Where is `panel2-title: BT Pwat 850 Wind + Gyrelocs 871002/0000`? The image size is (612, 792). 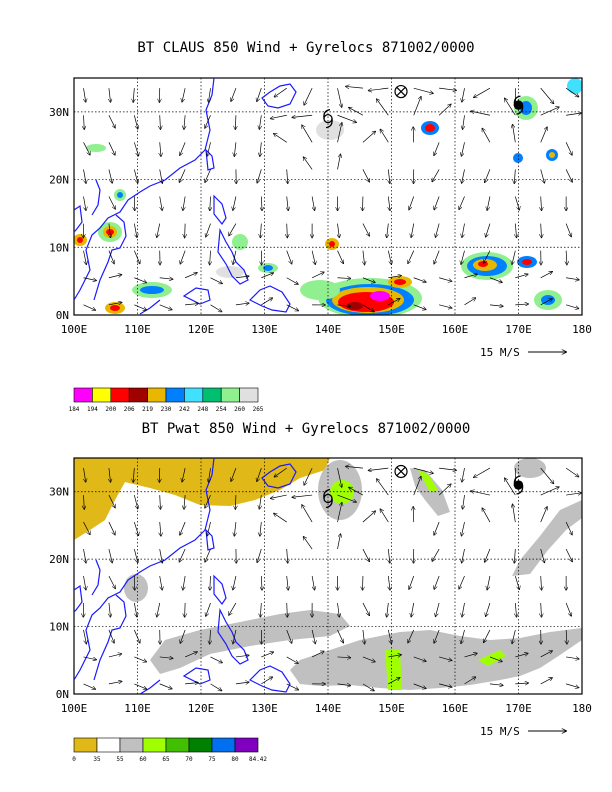 panel2-title: BT Pwat 850 Wind + Gyrelocs 871002/0000 is located at coordinates (306, 429).